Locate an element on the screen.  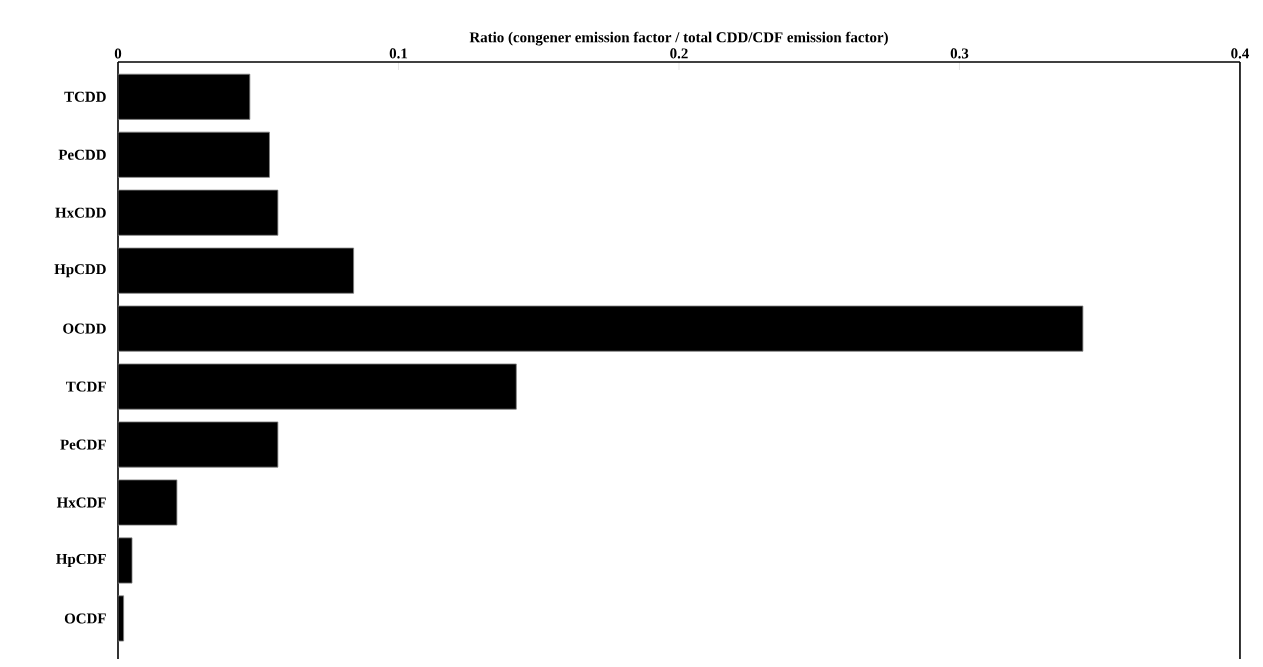
y-tick-label: HxCDD is located at coordinates (80, 212).